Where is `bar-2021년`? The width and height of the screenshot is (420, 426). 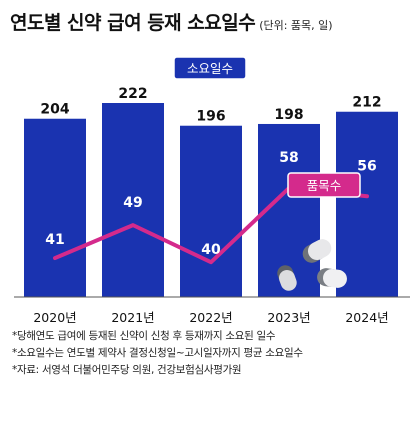 bar-2021년 is located at coordinates (133, 200).